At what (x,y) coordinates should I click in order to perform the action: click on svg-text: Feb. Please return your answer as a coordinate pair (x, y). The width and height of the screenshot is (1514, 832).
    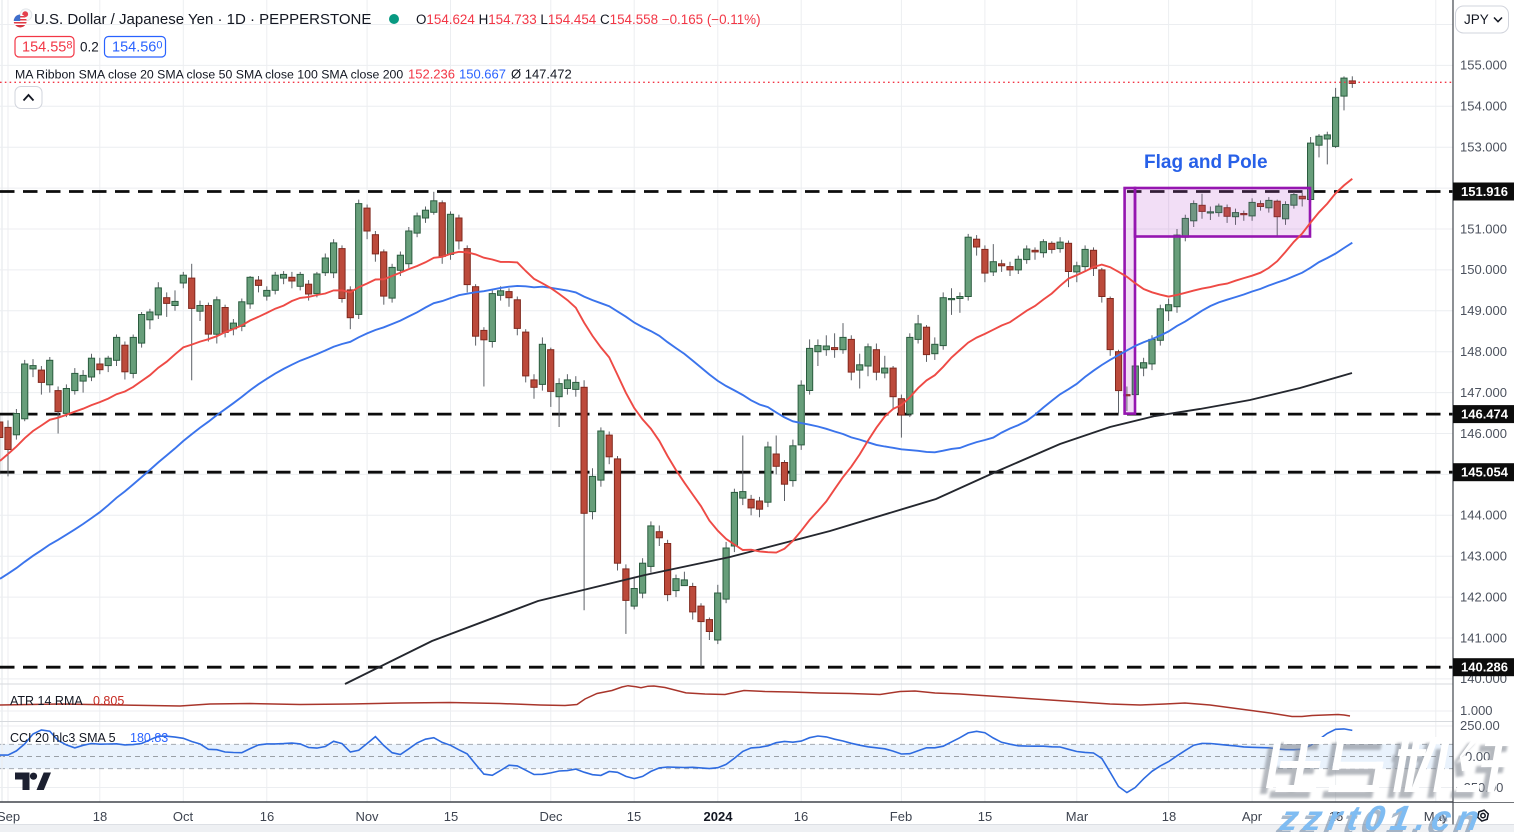
    Looking at the image, I should click on (901, 816).